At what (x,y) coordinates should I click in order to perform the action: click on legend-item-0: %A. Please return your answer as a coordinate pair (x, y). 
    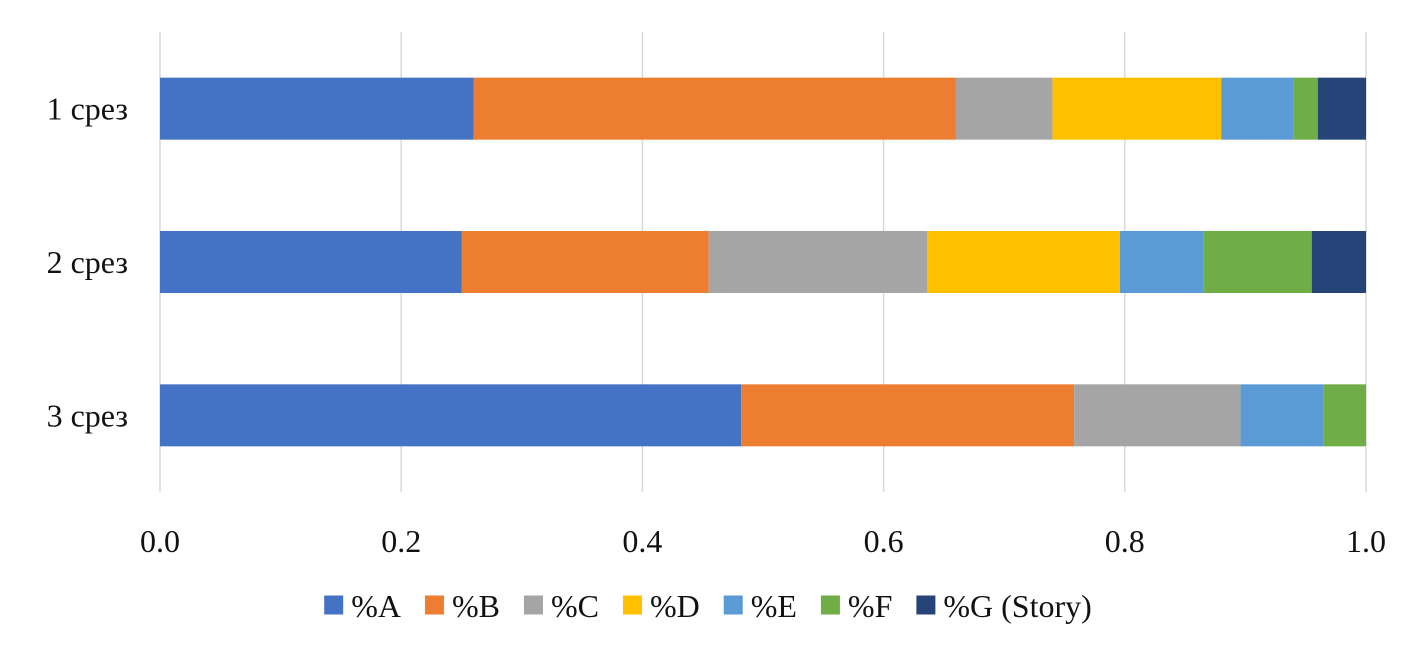
    Looking at the image, I should click on (362, 606).